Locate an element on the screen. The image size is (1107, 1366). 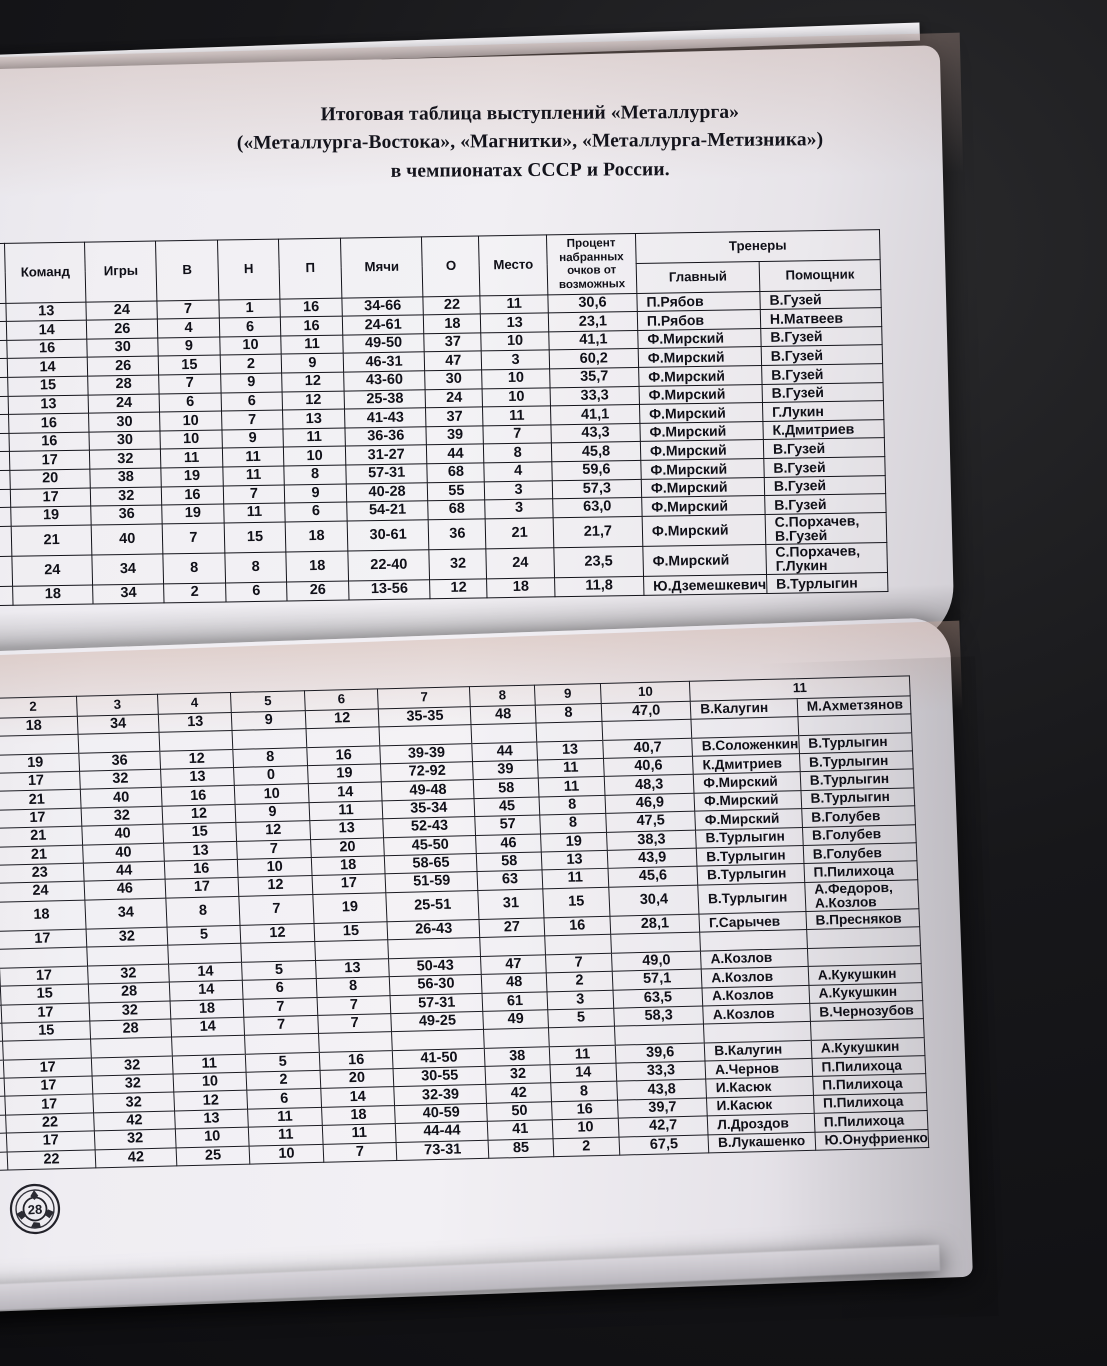
page-number-text: 28 is located at coordinates (34, 1210).